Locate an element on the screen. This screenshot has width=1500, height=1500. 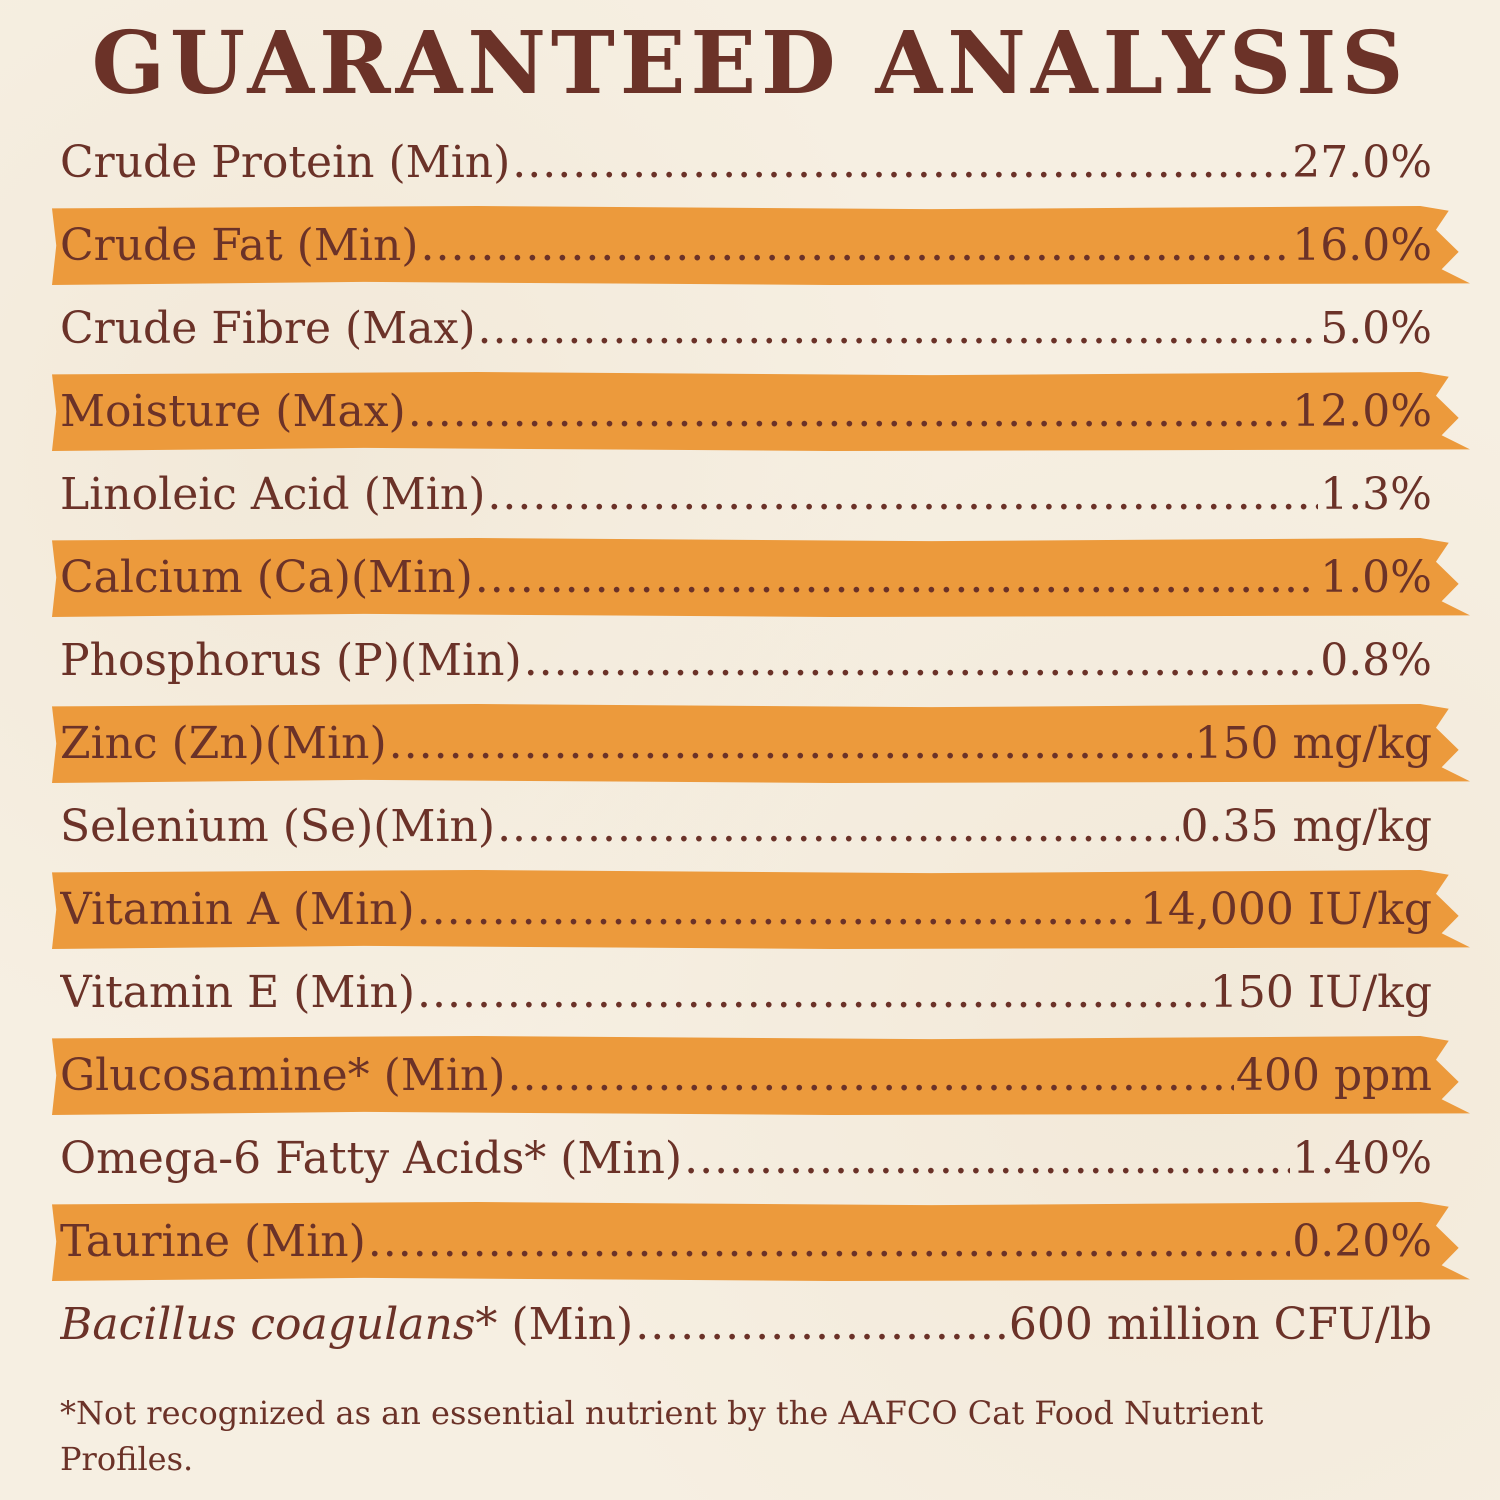
analysis-row: Vitamin A (Min) 14,000 IU/kg is located at coordinates (750, 907).